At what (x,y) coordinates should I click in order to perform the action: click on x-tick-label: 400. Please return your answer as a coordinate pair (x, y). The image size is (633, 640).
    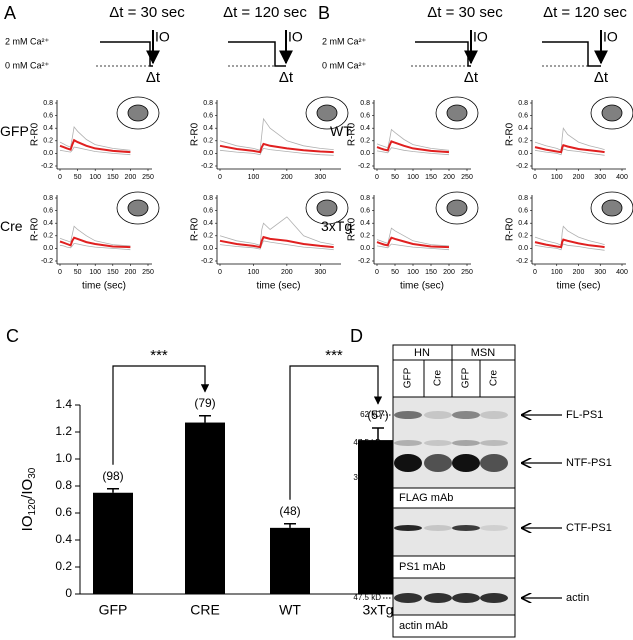
    Looking at the image, I should click on (622, 272).